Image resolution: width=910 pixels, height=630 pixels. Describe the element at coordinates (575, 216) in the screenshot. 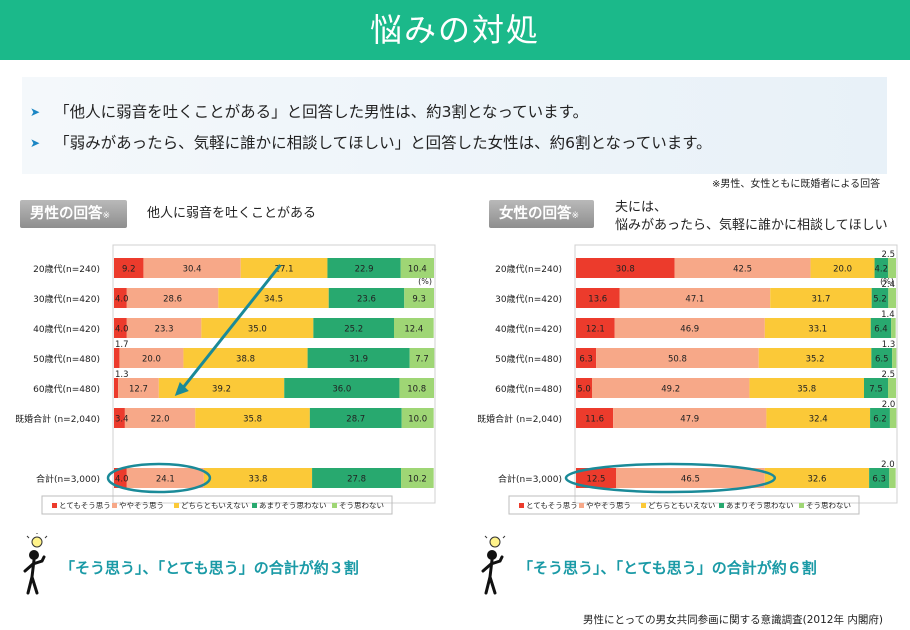

I see `female-answer-tag-mark: ※` at that location.